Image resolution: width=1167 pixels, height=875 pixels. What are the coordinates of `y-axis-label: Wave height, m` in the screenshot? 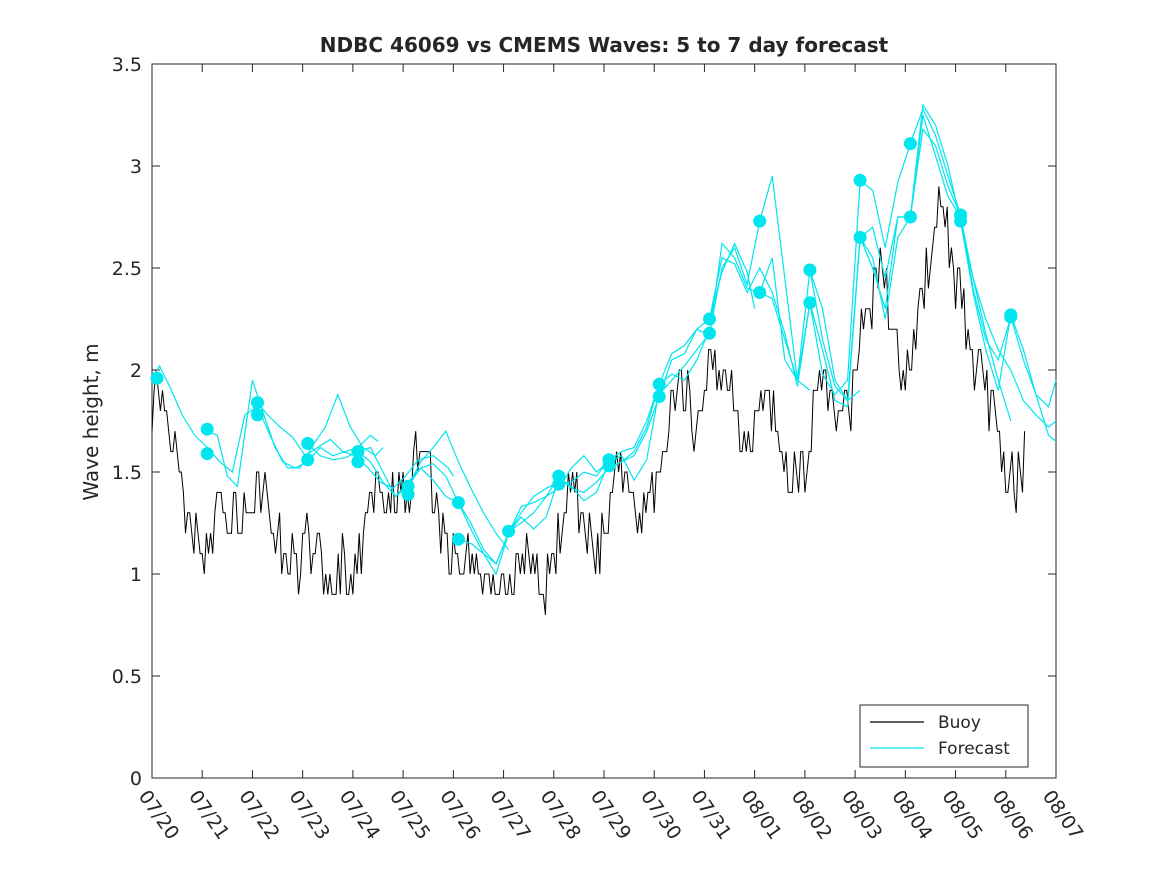 It's located at (91, 421).